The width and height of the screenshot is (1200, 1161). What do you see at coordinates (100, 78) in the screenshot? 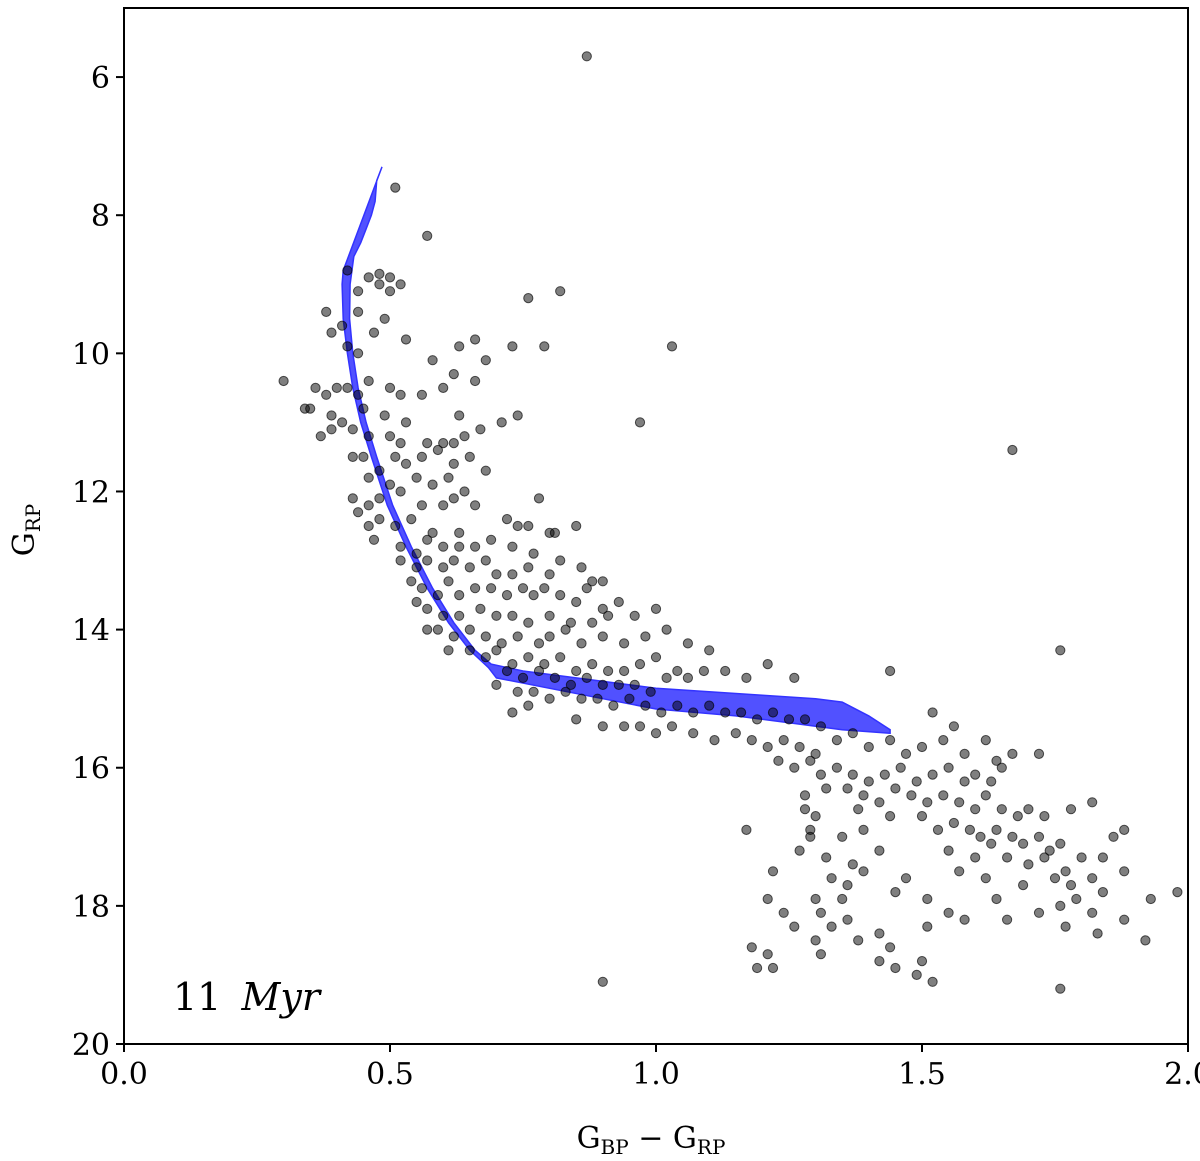
I see `y-tick-label: 6` at bounding box center [100, 78].